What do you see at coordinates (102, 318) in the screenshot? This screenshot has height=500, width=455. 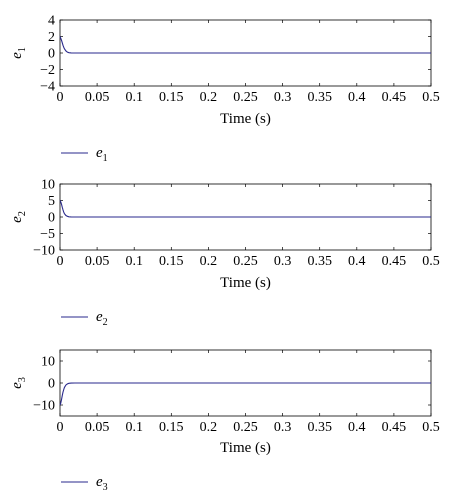 I see `legend-label: e2` at bounding box center [102, 318].